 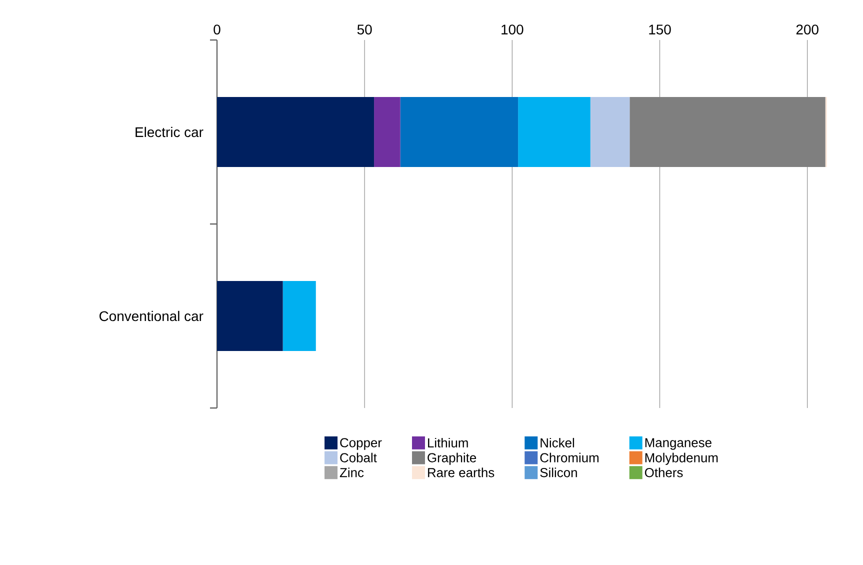 I want to click on x-tick-label: 200, so click(x=807, y=29).